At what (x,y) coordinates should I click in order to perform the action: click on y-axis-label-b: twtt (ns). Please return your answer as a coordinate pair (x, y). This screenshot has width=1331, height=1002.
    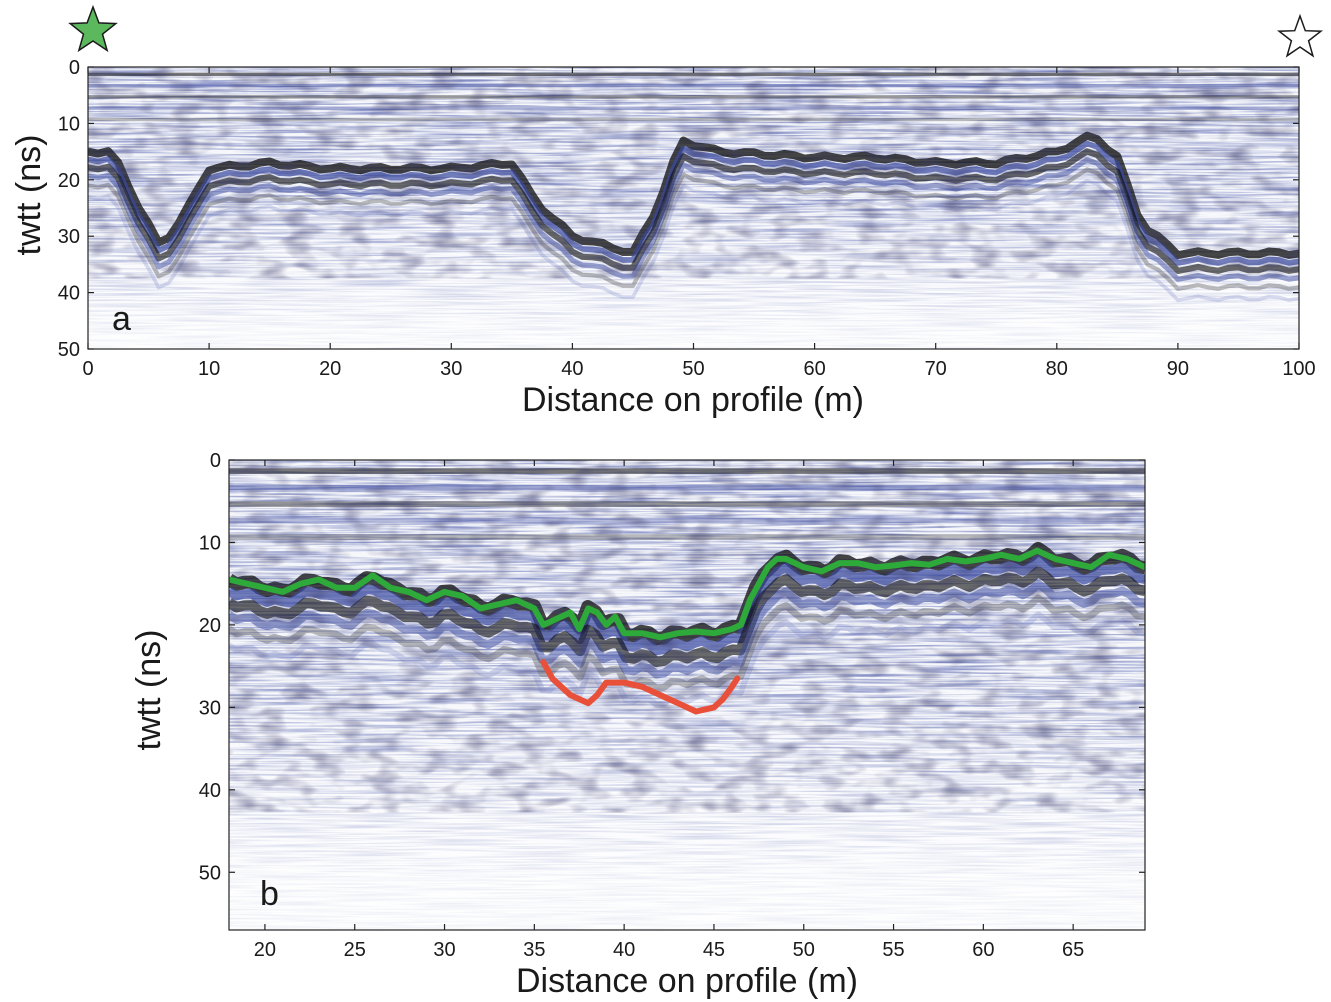
    Looking at the image, I should click on (149, 690).